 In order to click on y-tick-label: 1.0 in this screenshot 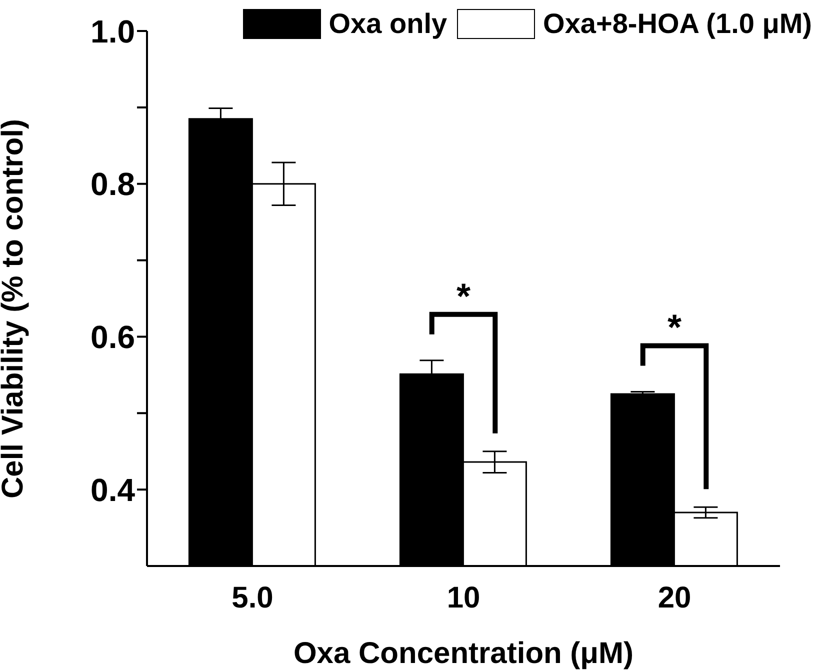, I will do `click(112, 31)`.